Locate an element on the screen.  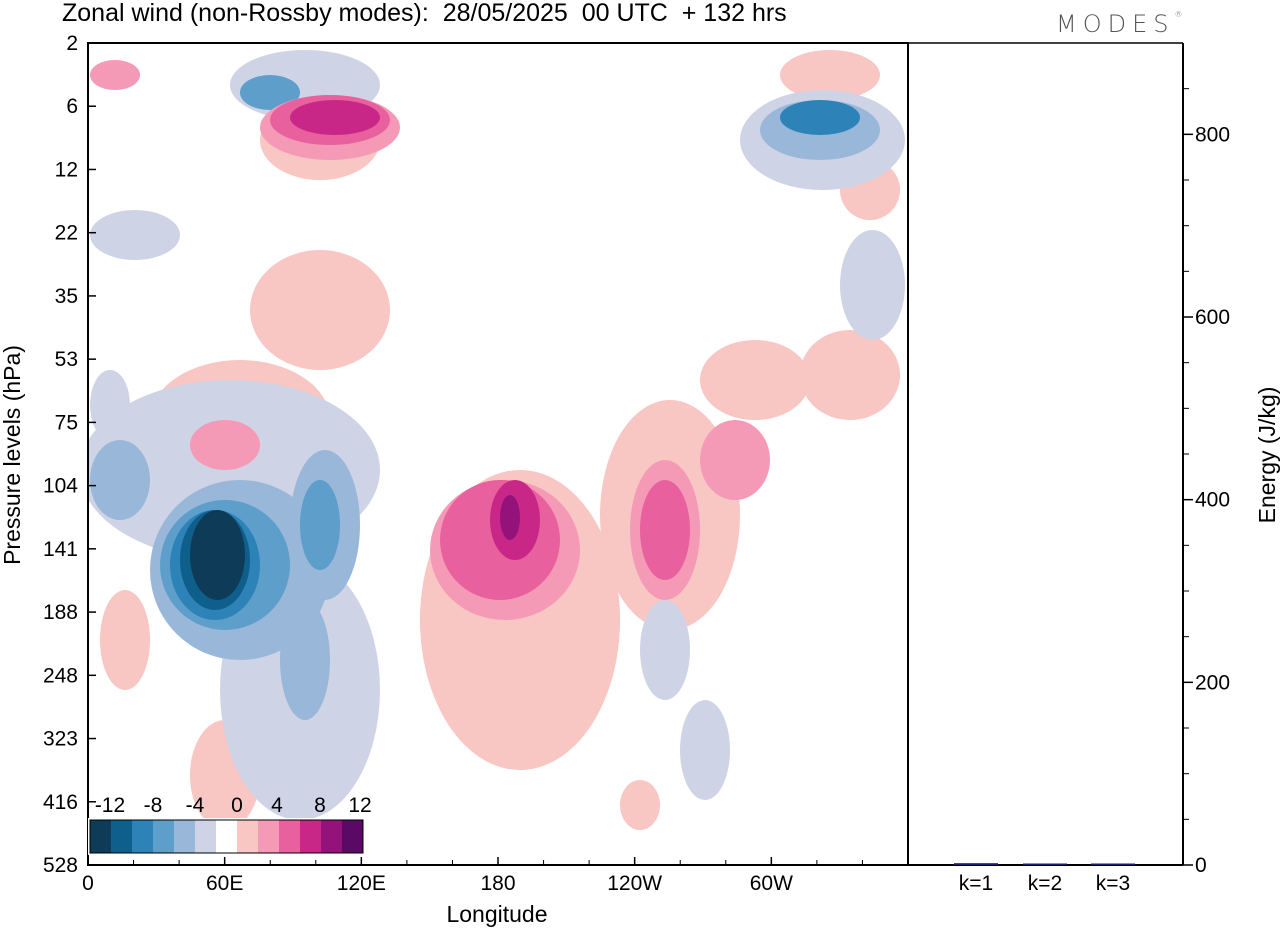
contour-pink-west-patch is located at coordinates (755, 380).